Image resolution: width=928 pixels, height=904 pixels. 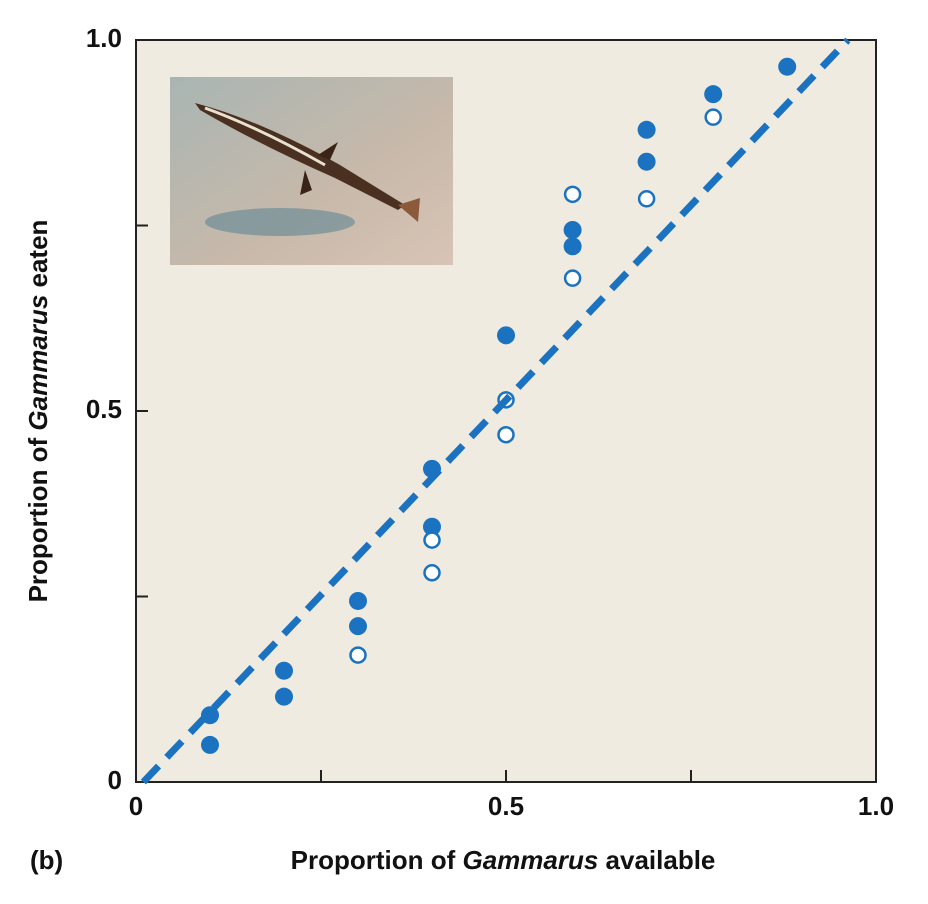 What do you see at coordinates (311, 171) in the screenshot?
I see `inset-photo` at bounding box center [311, 171].